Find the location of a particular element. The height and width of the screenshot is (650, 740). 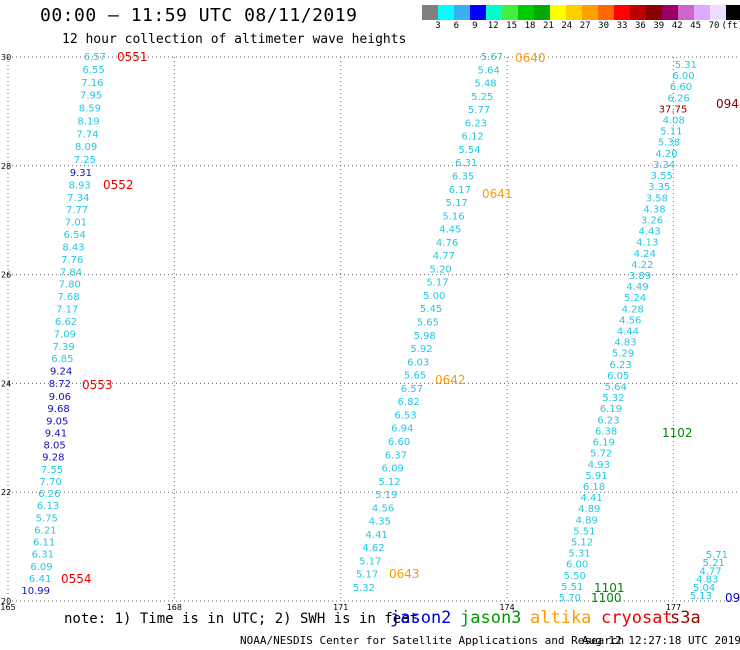

lat-tick-label: 26 is located at coordinates (6, 275).